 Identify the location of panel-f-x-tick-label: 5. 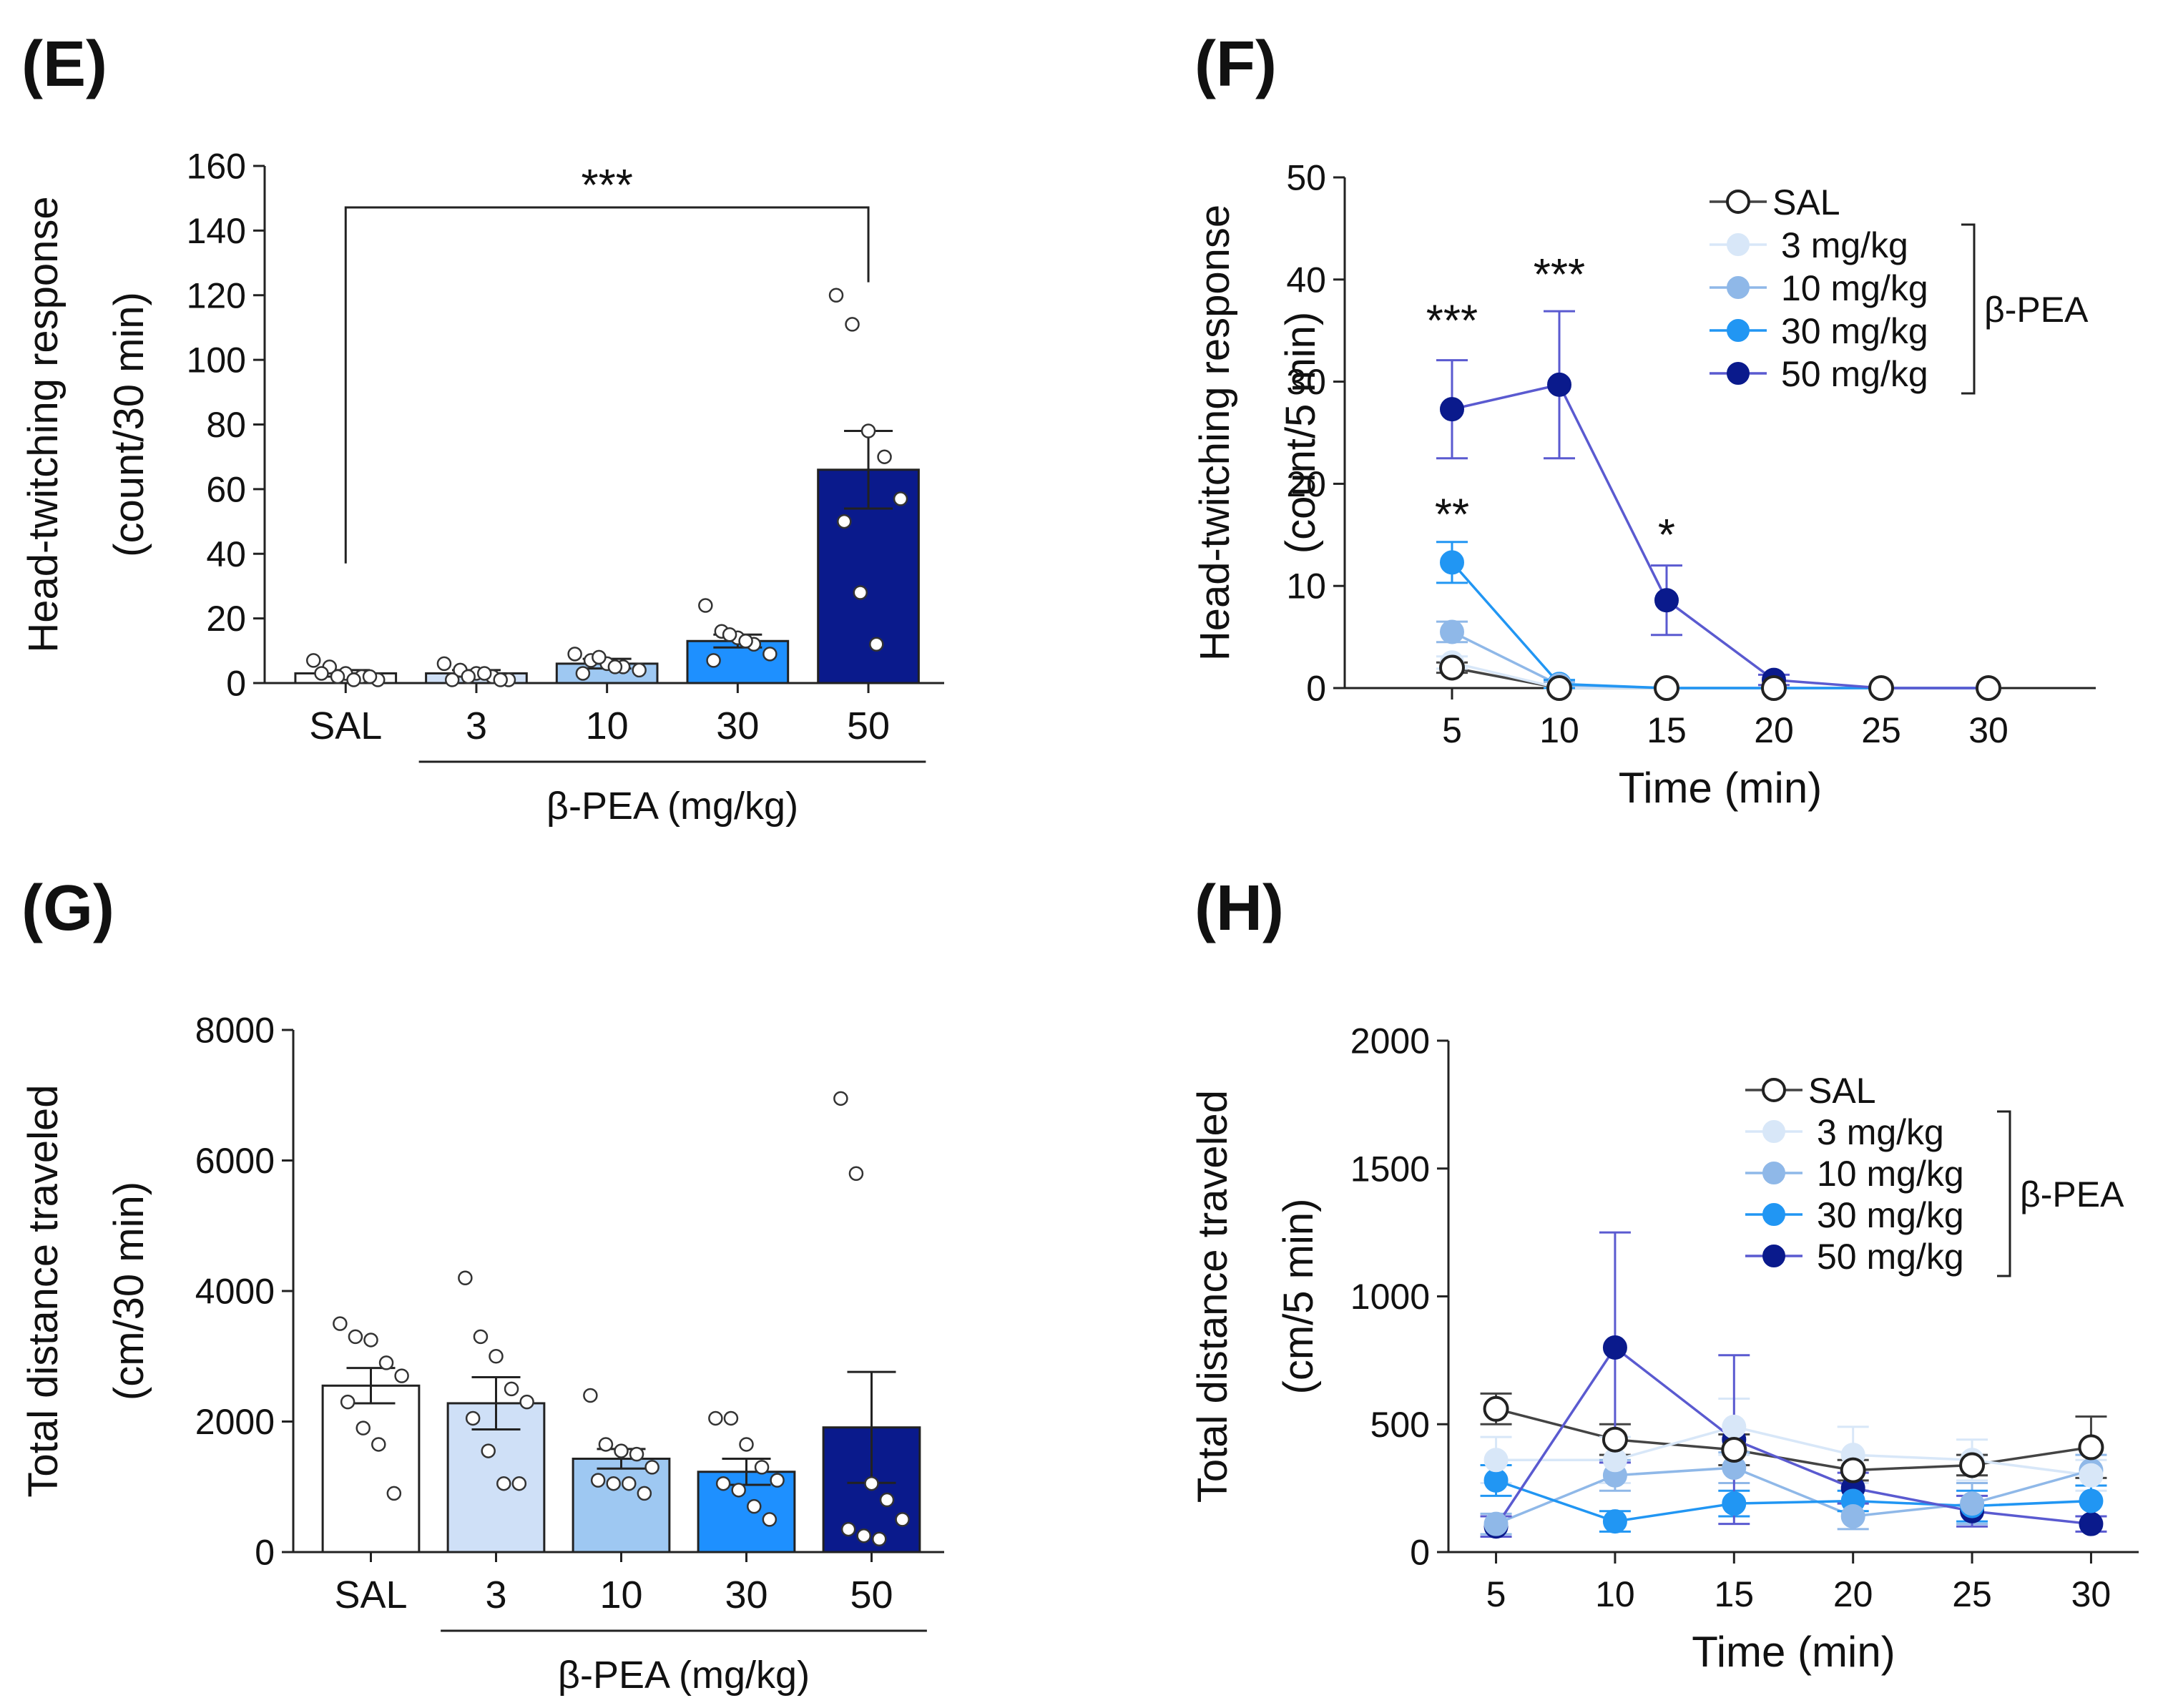
(1452, 730).